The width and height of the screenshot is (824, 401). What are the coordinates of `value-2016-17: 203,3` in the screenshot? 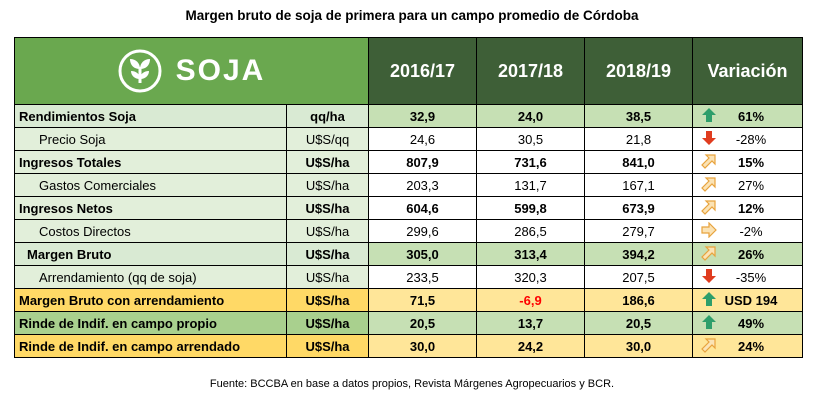 It's located at (422, 185).